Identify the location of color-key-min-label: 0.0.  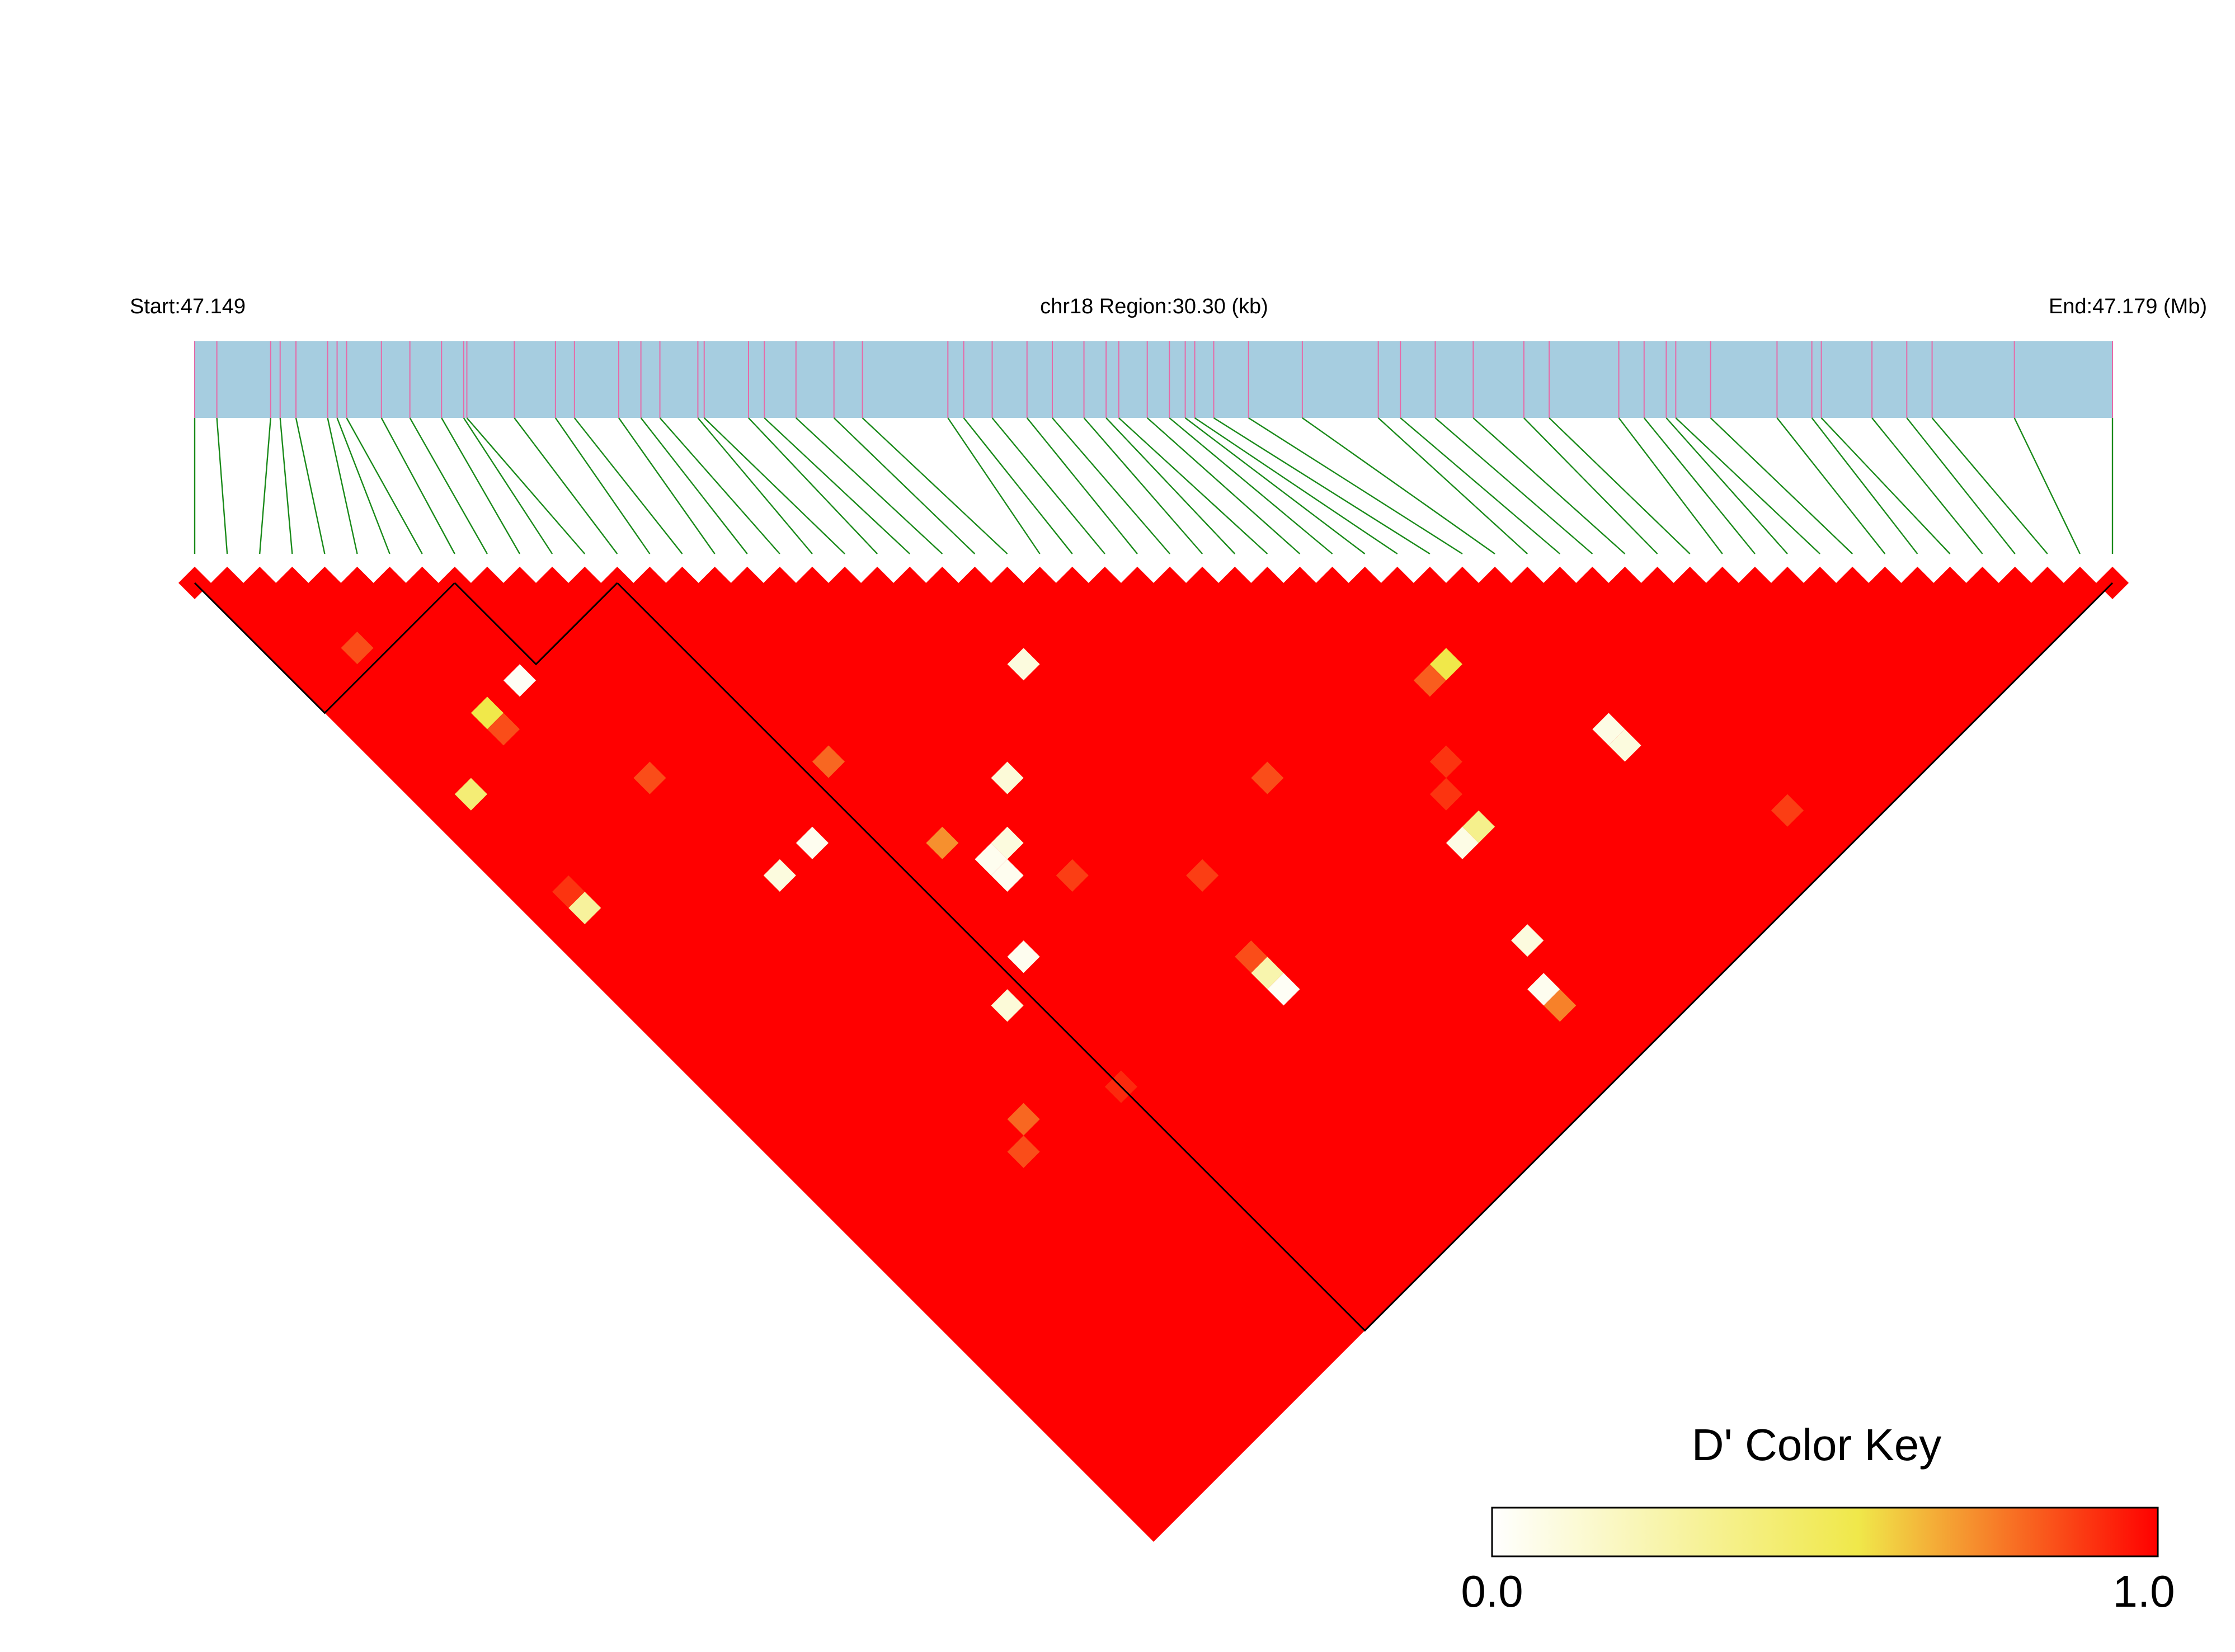
(1492, 1591).